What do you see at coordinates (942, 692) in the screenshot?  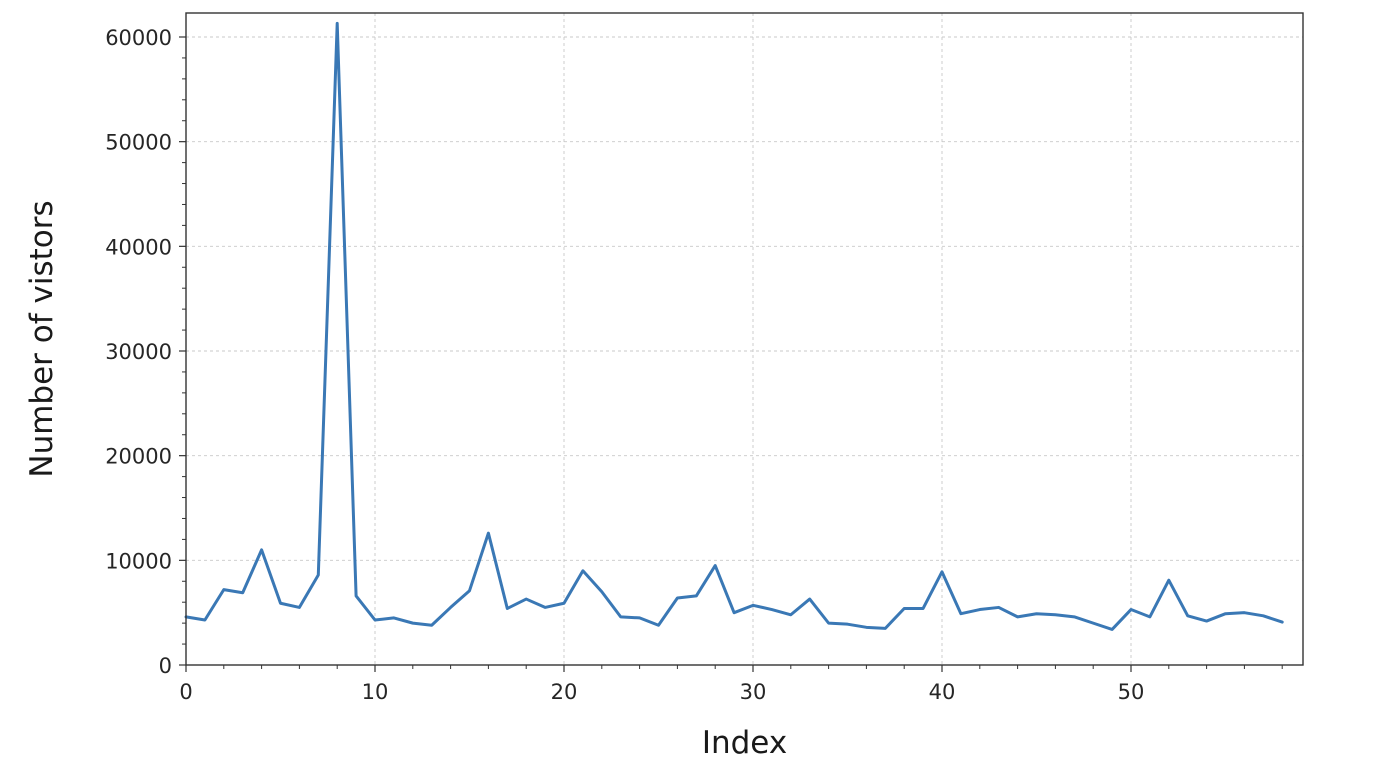 I see `x-tick-label: 40` at bounding box center [942, 692].